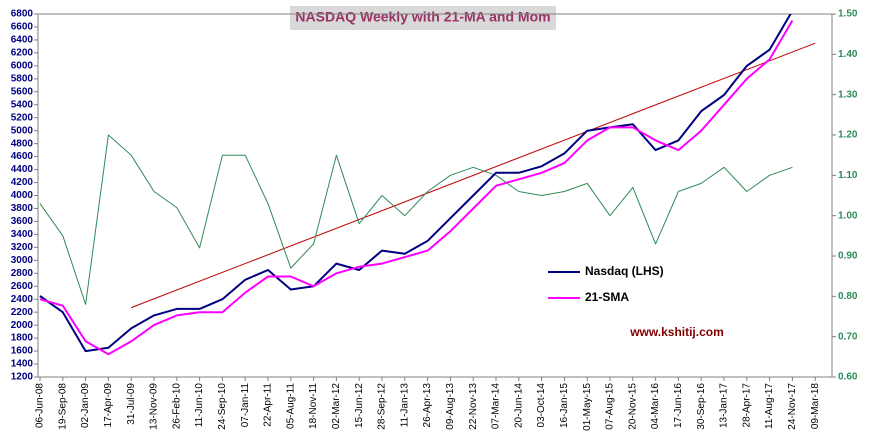 This screenshot has width=870, height=444. I want to click on x-tick-label: 18-Nov-11, so click(313, 406).